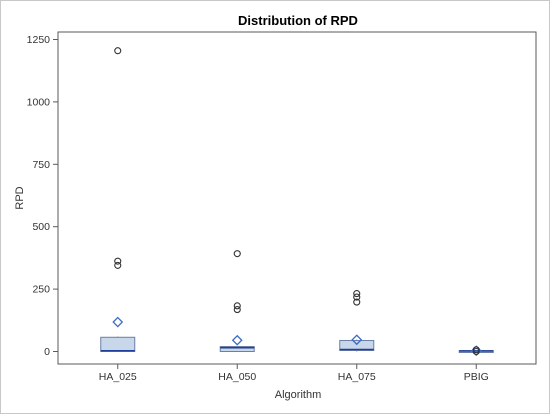  I want to click on y-tick-label: 250, so click(41, 290).